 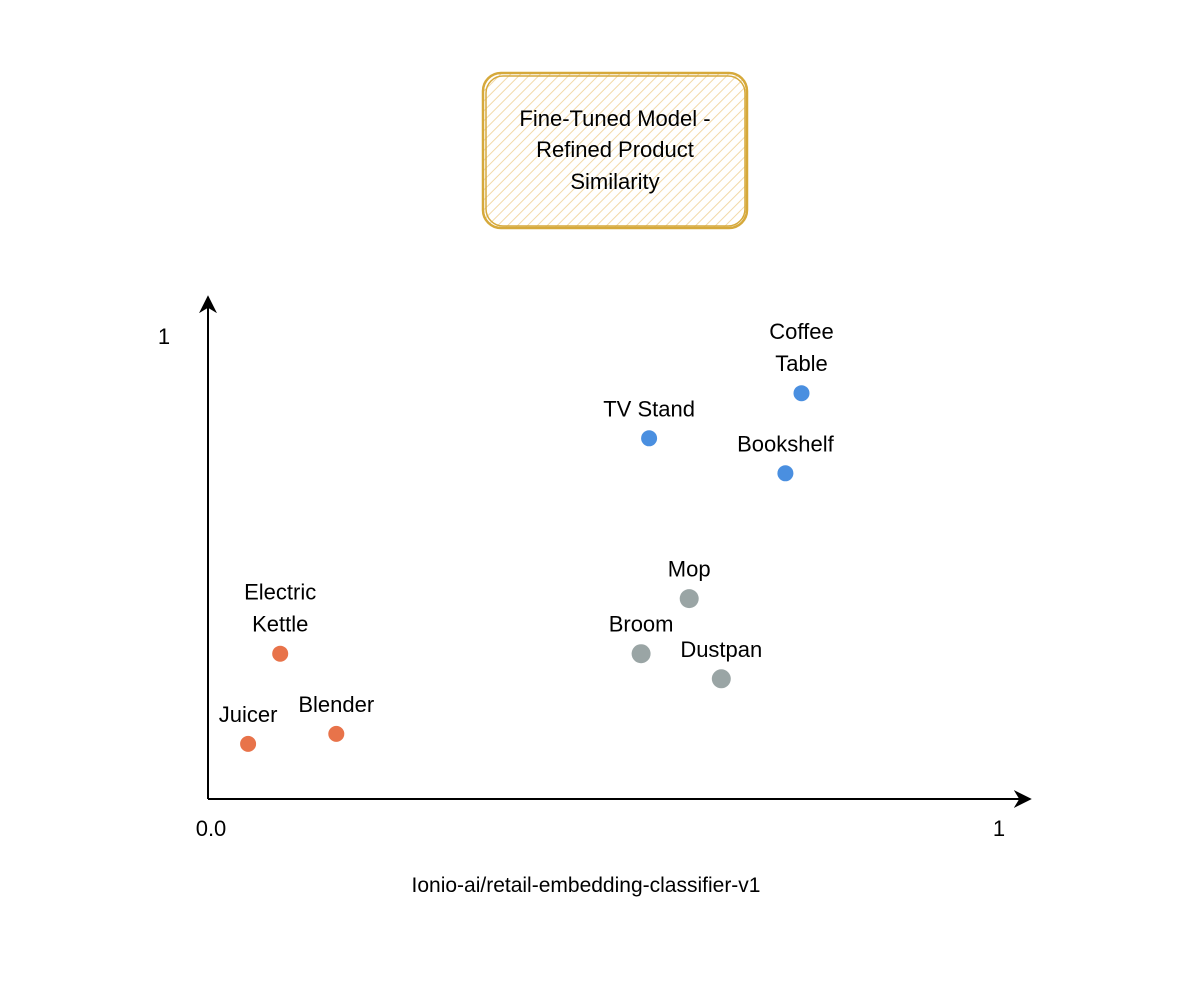 I want to click on point-label-electric-kettle-line-1: Electric, so click(x=280, y=592).